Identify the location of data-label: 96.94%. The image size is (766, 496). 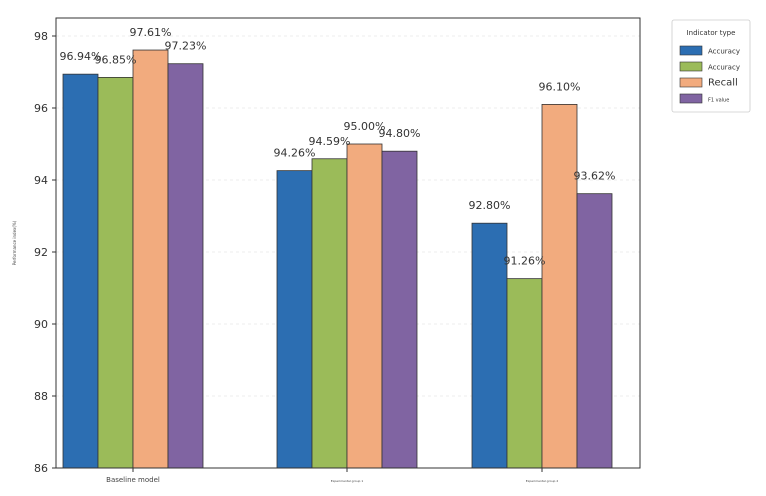
(81, 56).